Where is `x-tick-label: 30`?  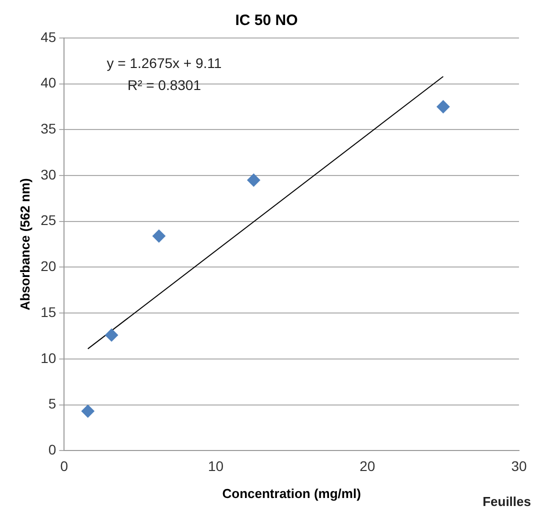
x-tick-label: 30 is located at coordinates (519, 466).